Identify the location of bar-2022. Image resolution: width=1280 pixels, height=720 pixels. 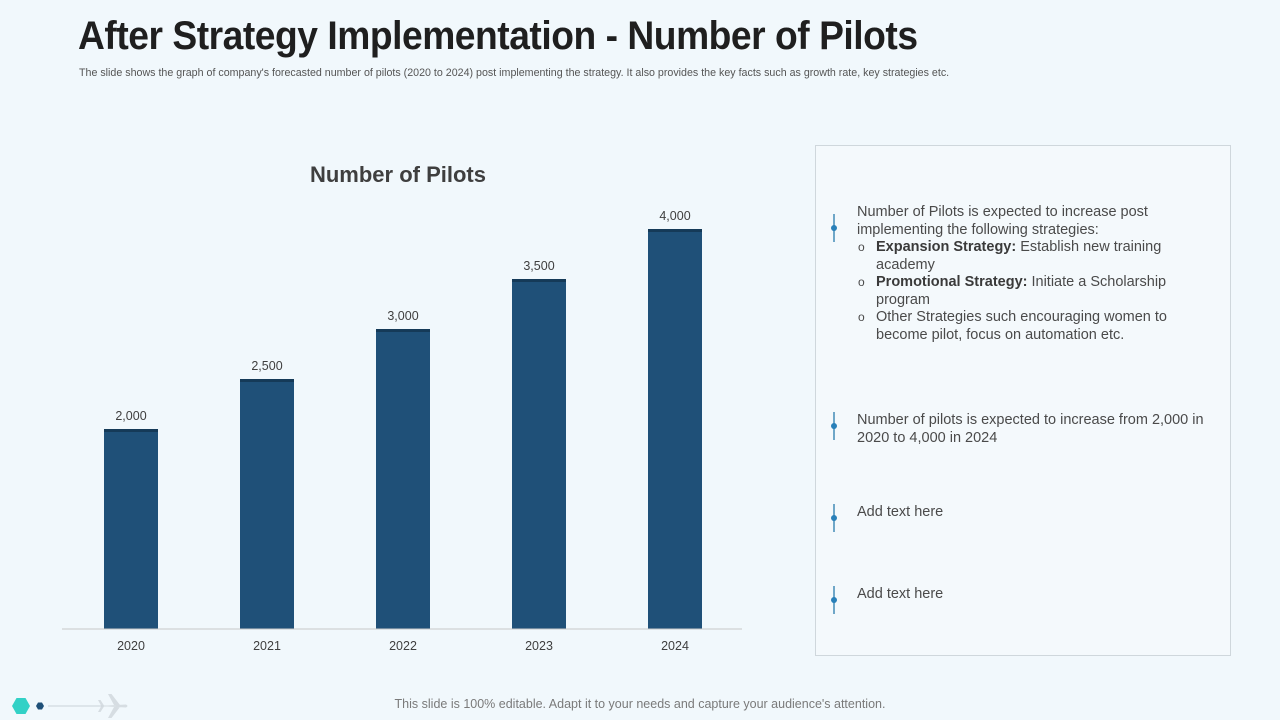
(403, 479).